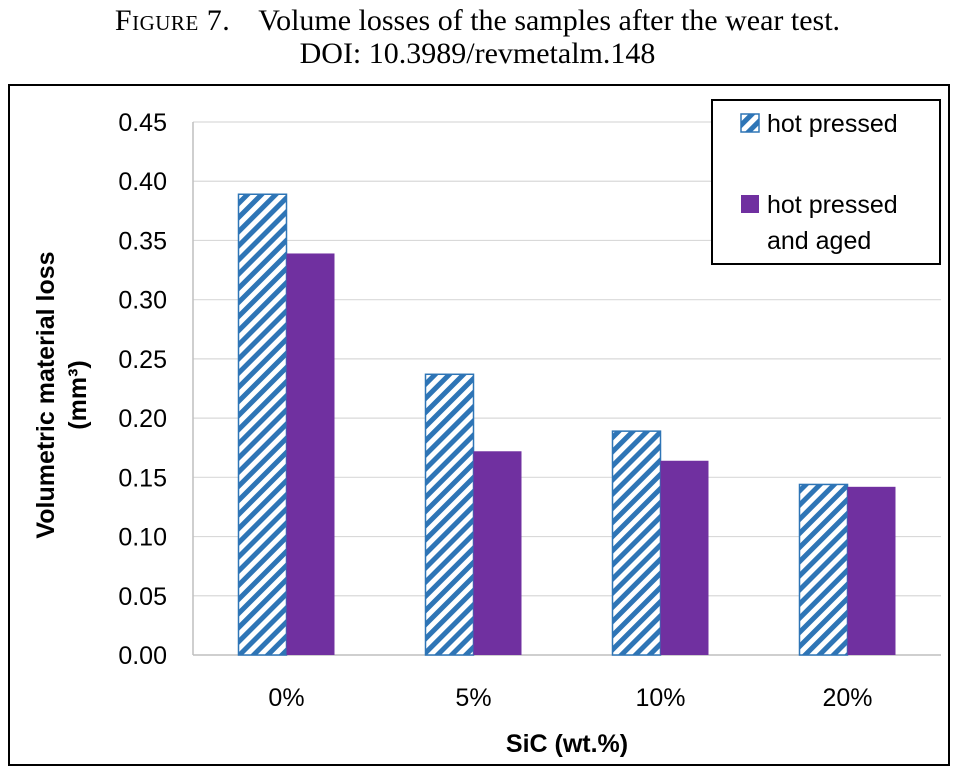 The image size is (955, 773). What do you see at coordinates (142, 419) in the screenshot?
I see `y-tick-label: 0.20` at bounding box center [142, 419].